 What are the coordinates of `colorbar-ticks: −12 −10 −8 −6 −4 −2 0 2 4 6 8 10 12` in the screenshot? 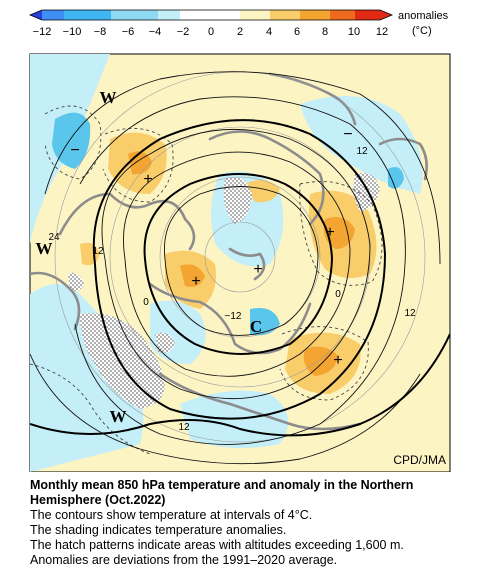 It's located at (210, 32).